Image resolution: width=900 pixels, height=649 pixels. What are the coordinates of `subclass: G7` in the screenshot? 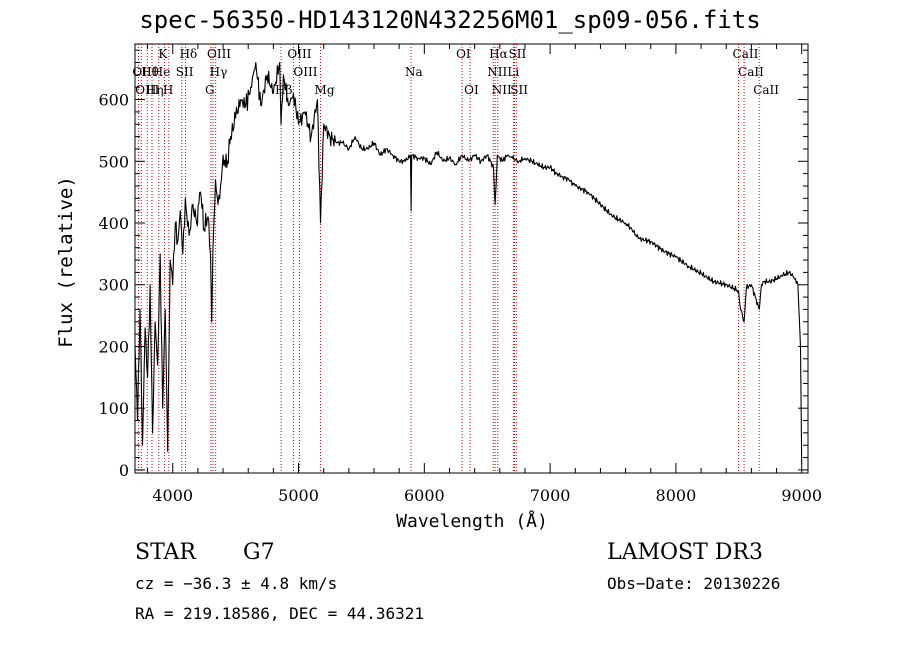 It's located at (259, 552).